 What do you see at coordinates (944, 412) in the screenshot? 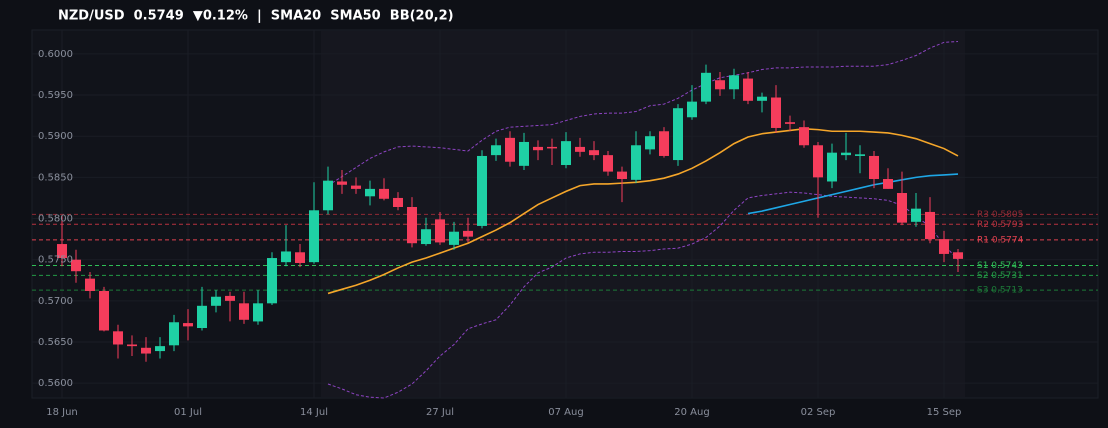
I see `x-tick-label: 15 Sep` at bounding box center [944, 412].